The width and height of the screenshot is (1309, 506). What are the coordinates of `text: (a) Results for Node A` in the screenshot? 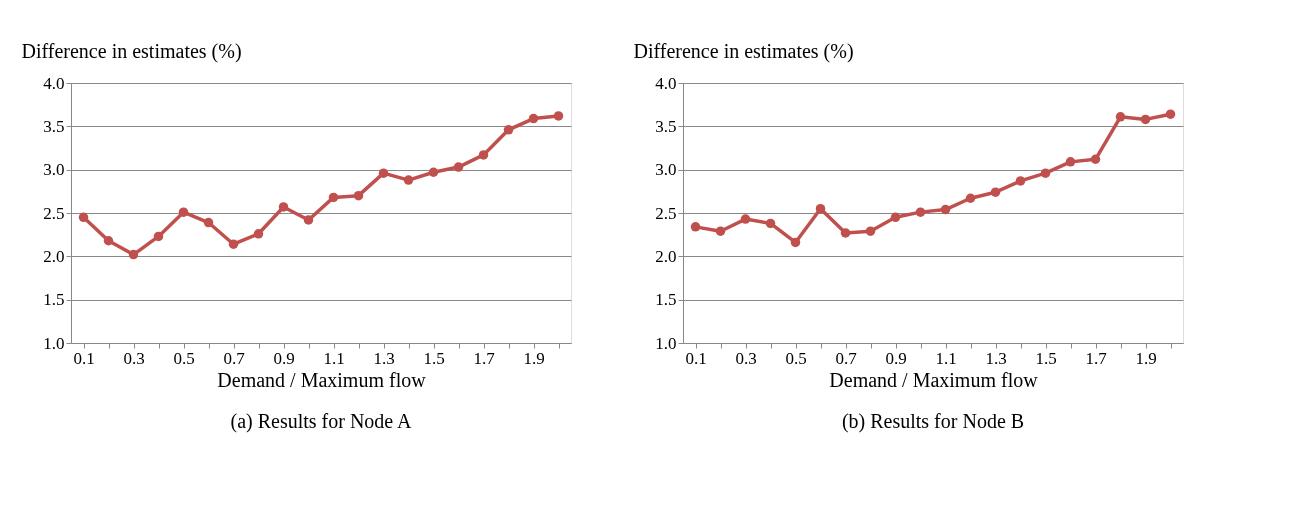 It's located at (321, 421).